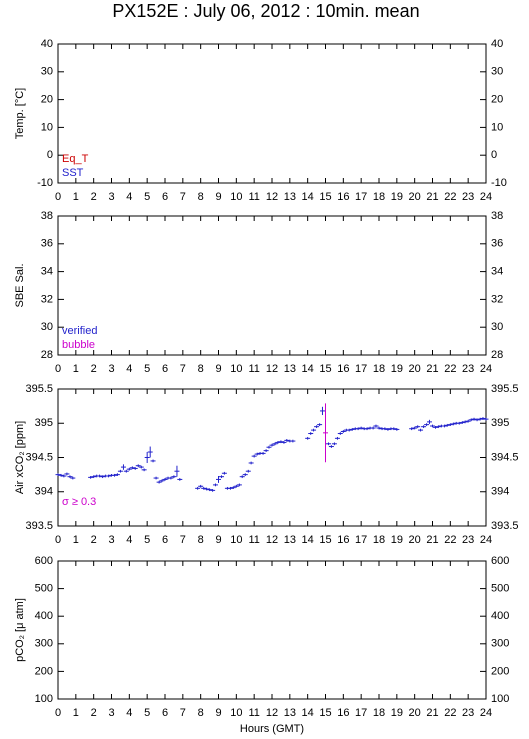 Image resolution: width=529 pixels, height=739 pixels. I want to click on y-tick-label: 395.5, so click(505, 389).